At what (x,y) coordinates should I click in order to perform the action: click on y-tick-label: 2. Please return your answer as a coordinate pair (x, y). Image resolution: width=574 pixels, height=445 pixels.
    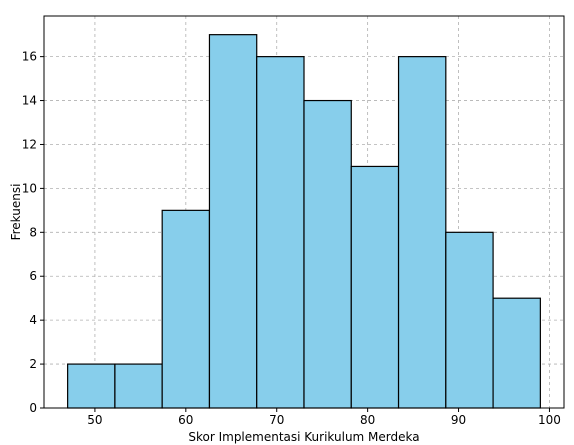
    Looking at the image, I should click on (33, 364).